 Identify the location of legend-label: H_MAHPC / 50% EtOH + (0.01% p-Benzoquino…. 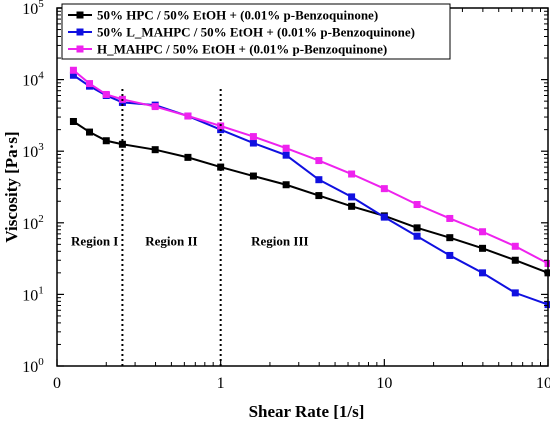
(242, 49).